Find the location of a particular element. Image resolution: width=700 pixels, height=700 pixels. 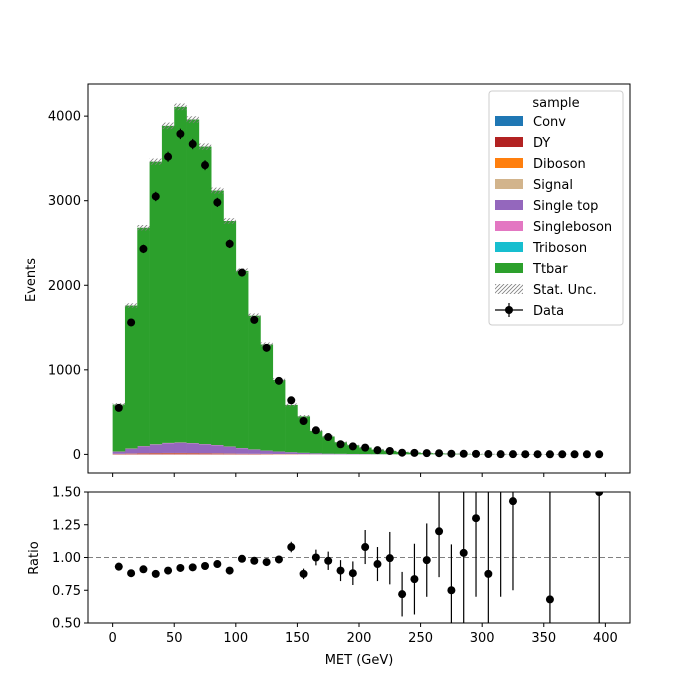

legend-label: Single top is located at coordinates (565, 206).